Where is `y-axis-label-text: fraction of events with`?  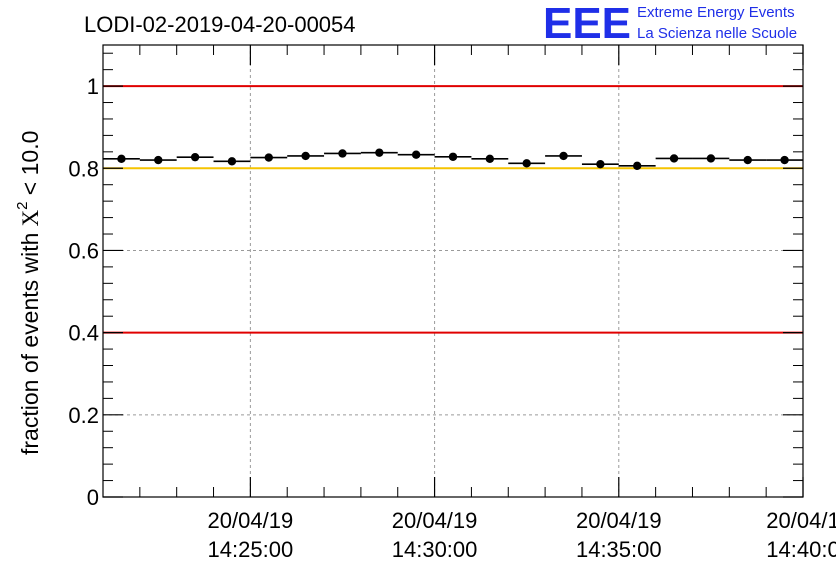
y-axis-label-text: fraction of events with is located at coordinates (30, 344).